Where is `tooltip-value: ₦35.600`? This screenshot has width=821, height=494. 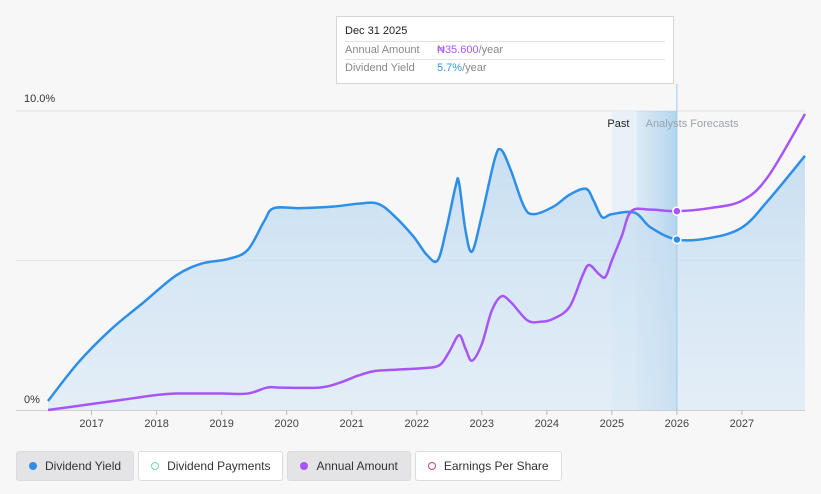
tooltip-value: ₦35.600 is located at coordinates (458, 50).